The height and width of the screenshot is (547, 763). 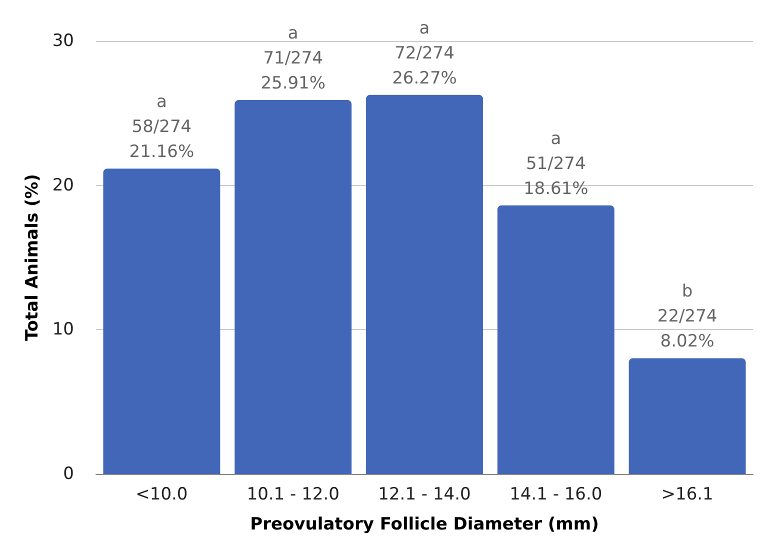 What do you see at coordinates (424, 53) in the screenshot?
I see `data-label: a 72/274 26.27%` at bounding box center [424, 53].